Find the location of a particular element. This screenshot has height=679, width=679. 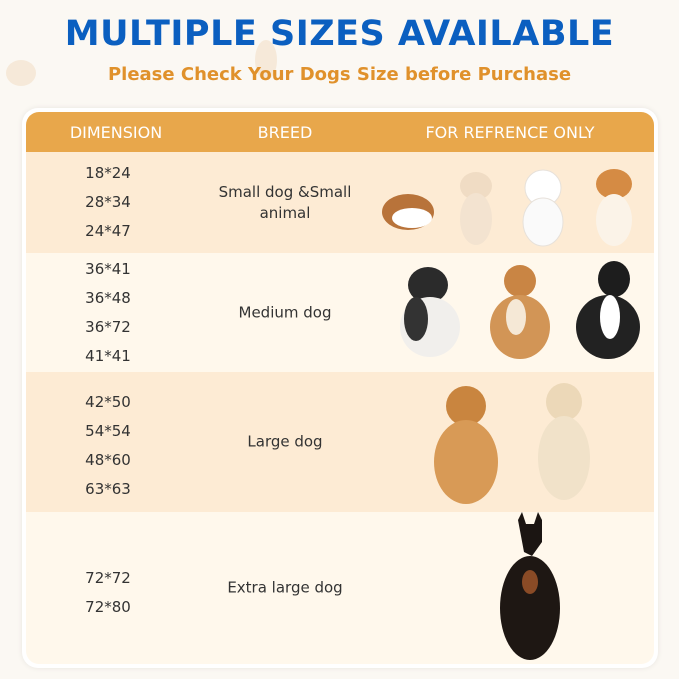

dimension-value: 28*34 is located at coordinates (108, 202).